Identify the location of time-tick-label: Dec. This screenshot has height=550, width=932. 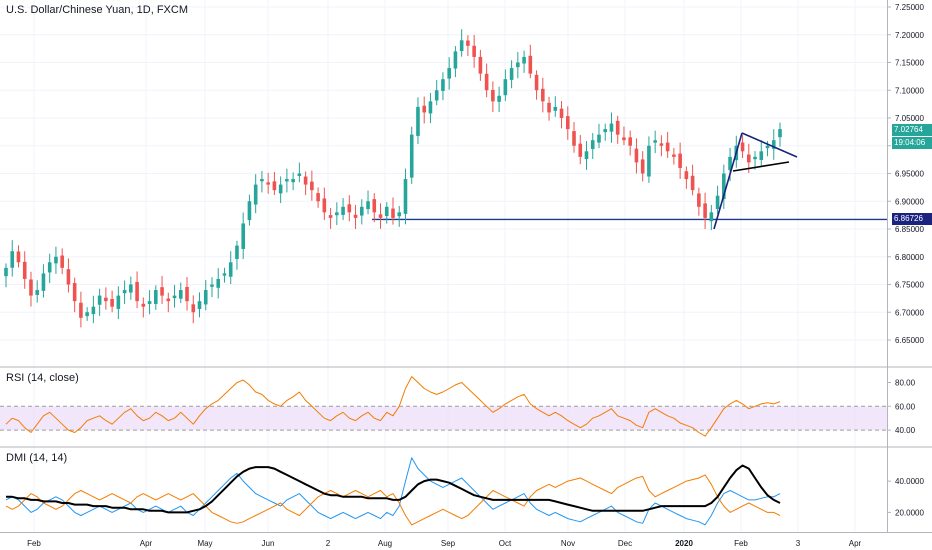
(625, 543).